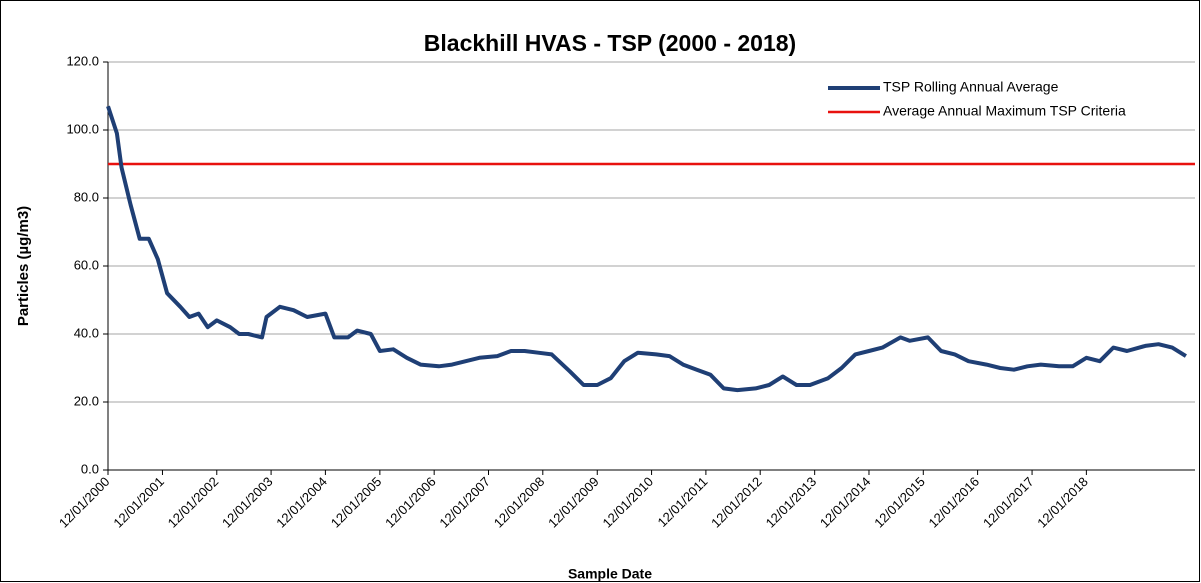 The width and height of the screenshot is (1201, 583). I want to click on y-tick-label: 40.0, so click(86, 332).